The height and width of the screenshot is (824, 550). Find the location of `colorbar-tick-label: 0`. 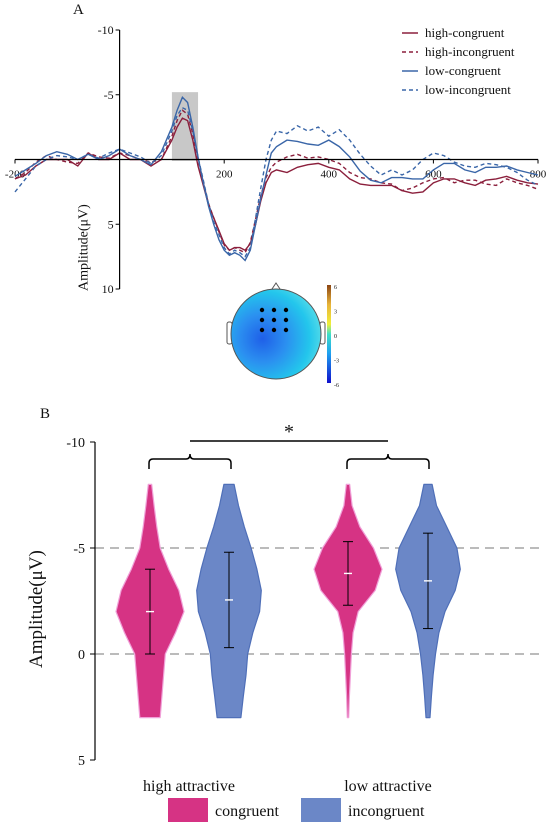

colorbar-tick-label: 0 is located at coordinates (335, 337).